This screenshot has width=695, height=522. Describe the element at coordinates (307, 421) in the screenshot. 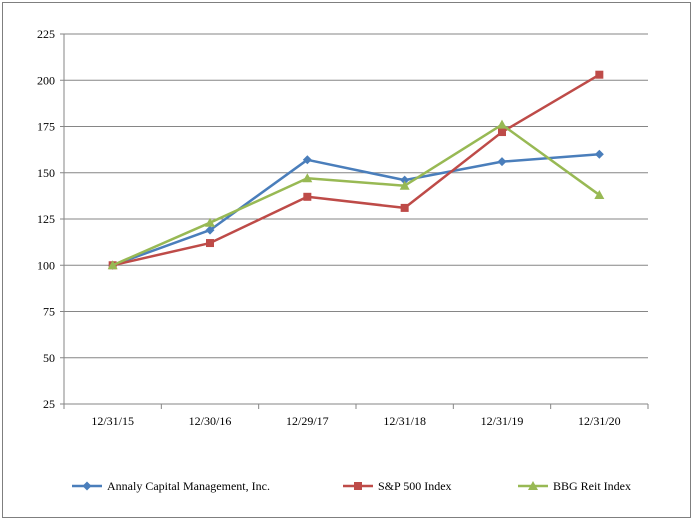

I see `x-tick-label: 12/29/17` at that location.